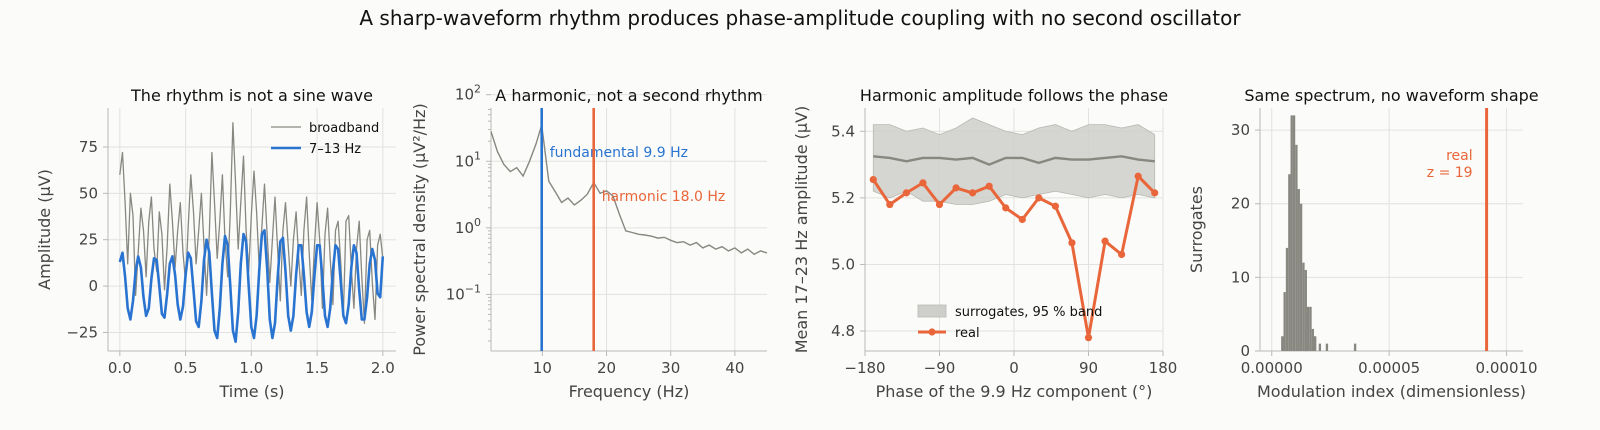 This screenshot has height=430, width=1600. I want to click on legend-label-real: real, so click(967, 333).